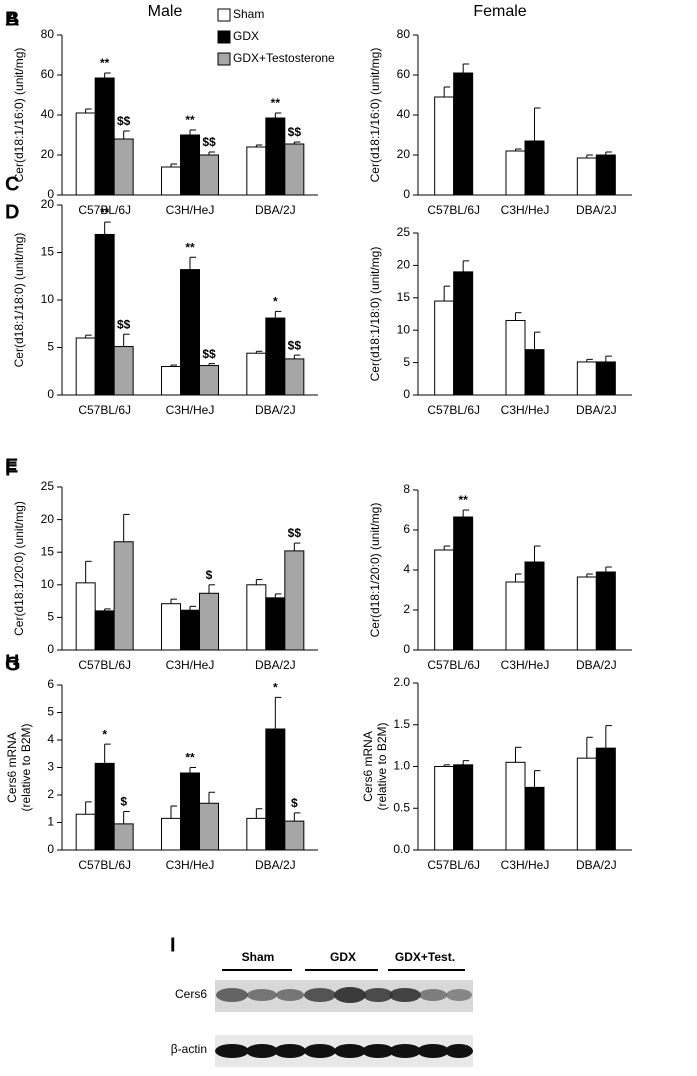 The image size is (697, 1076). I want to click on blot-image, so click(344, 1023).